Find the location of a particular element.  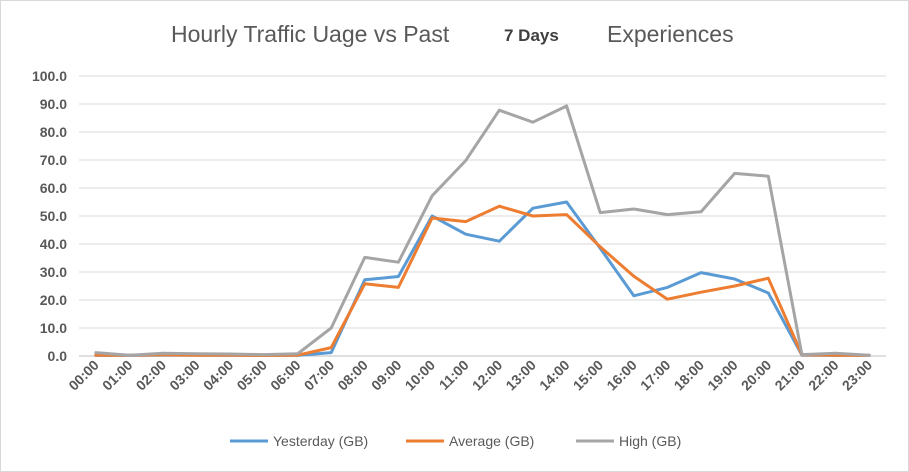

y-tick-label: 0.0 is located at coordinates (58, 356).